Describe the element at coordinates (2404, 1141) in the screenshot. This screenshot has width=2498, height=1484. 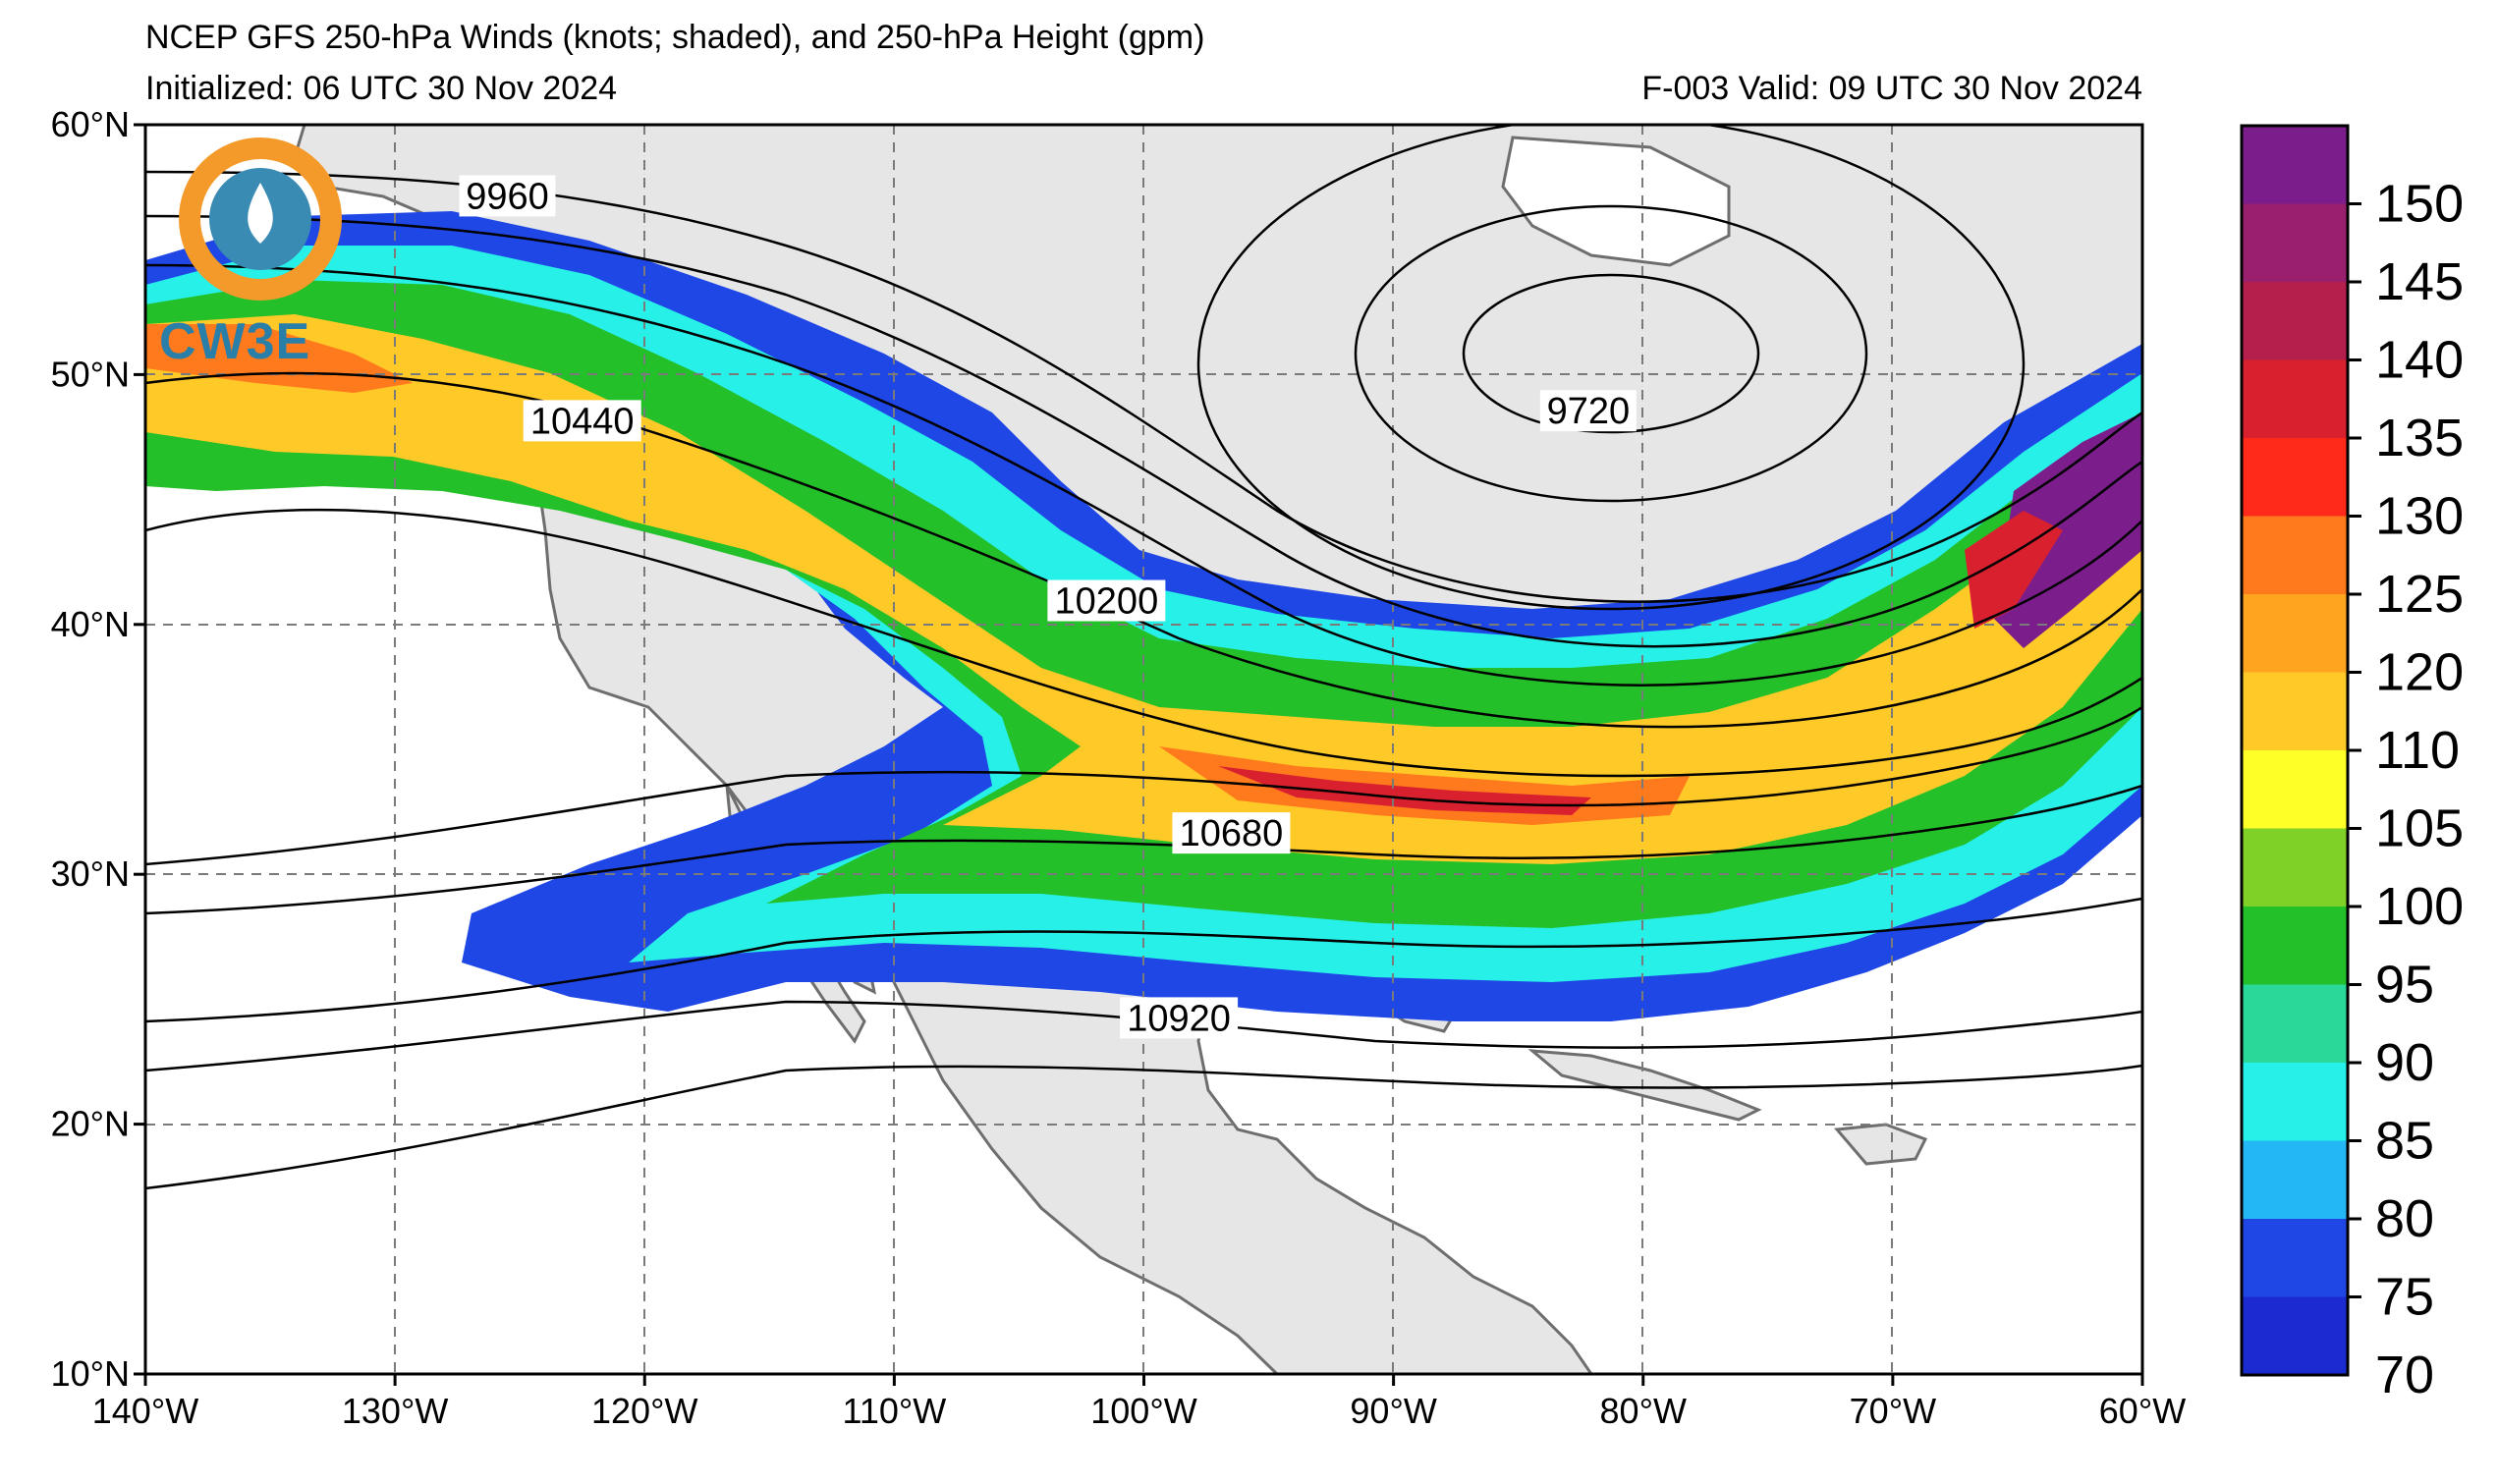
I see `colorbar-tick-label: 85` at that location.